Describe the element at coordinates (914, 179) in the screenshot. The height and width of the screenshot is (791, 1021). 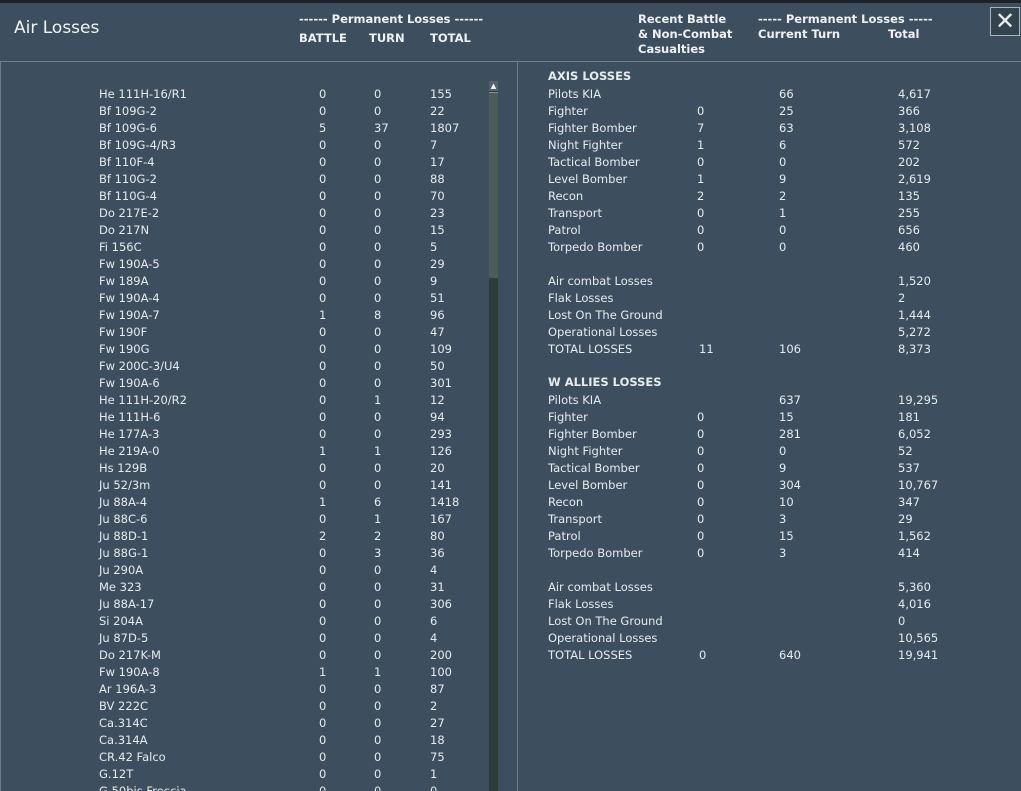
I see `col-c-cell: 2,619` at that location.